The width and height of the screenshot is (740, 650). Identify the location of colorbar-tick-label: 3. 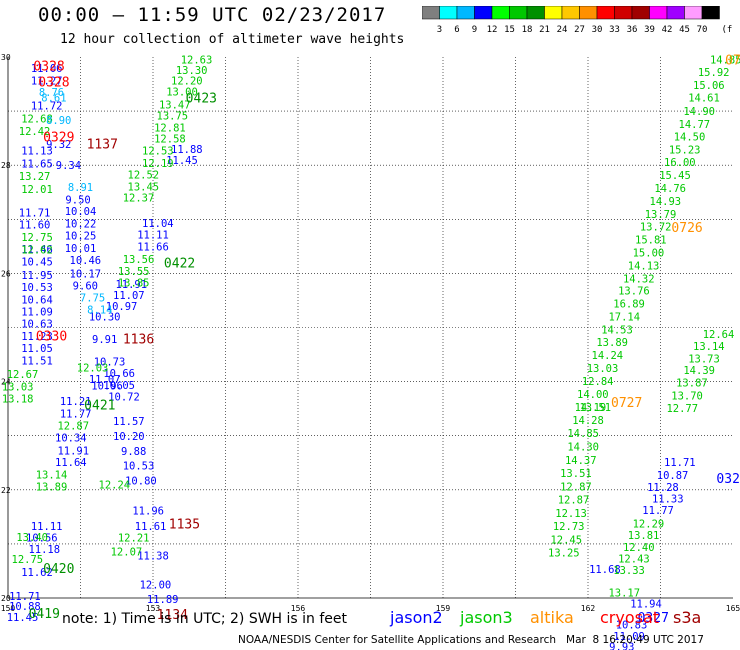
(439, 30).